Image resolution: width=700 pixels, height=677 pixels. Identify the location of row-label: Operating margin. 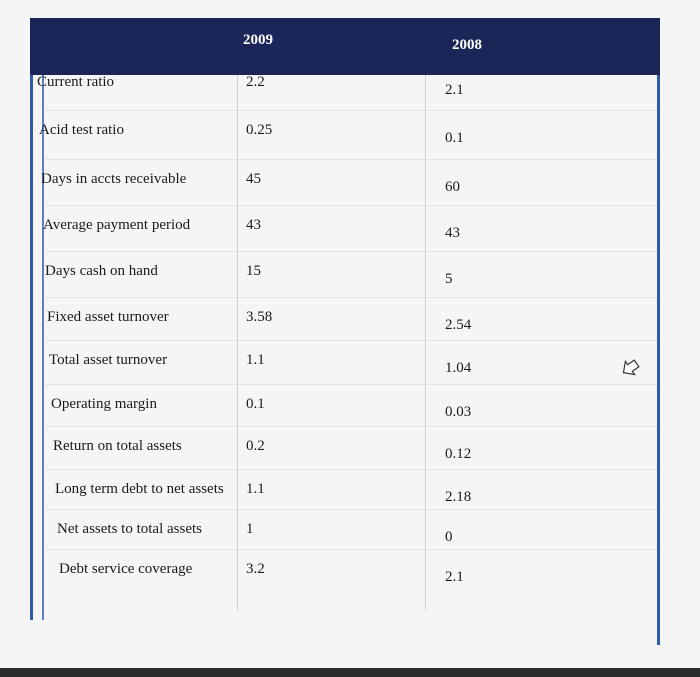
(104, 404).